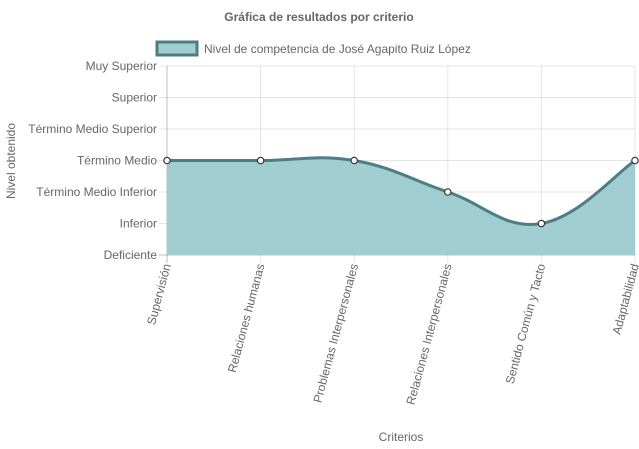 The image size is (639, 449). Describe the element at coordinates (131, 255) in the screenshot. I see `y-tick-label: Deficiente` at that location.